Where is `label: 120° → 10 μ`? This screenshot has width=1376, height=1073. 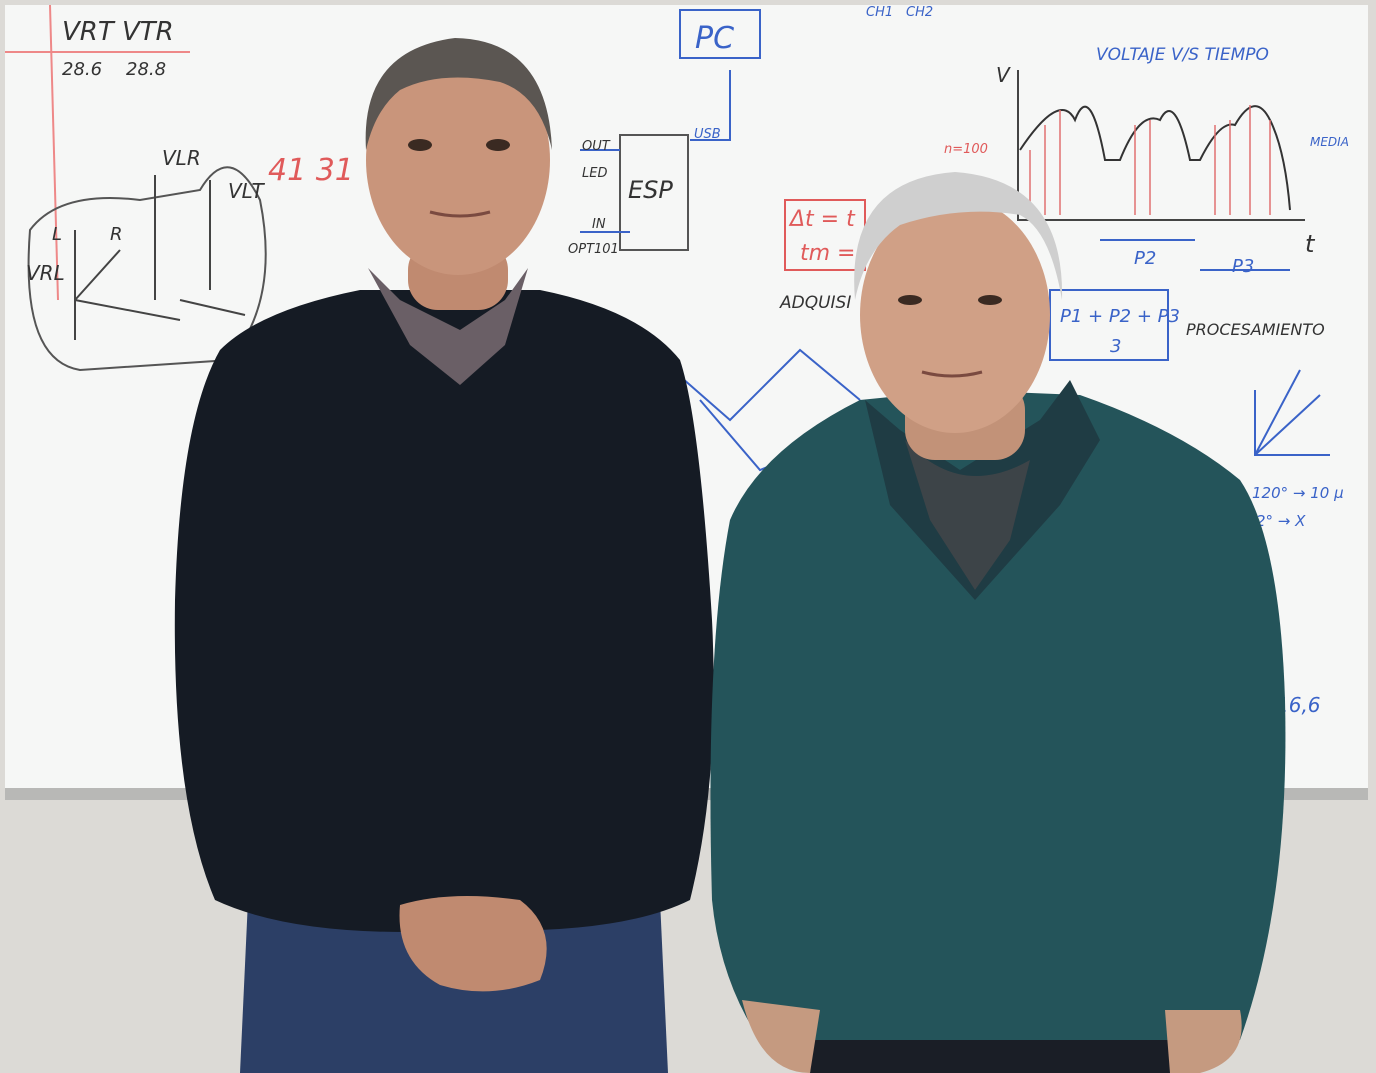 label: 120° → 10 μ is located at coordinates (1298, 493).